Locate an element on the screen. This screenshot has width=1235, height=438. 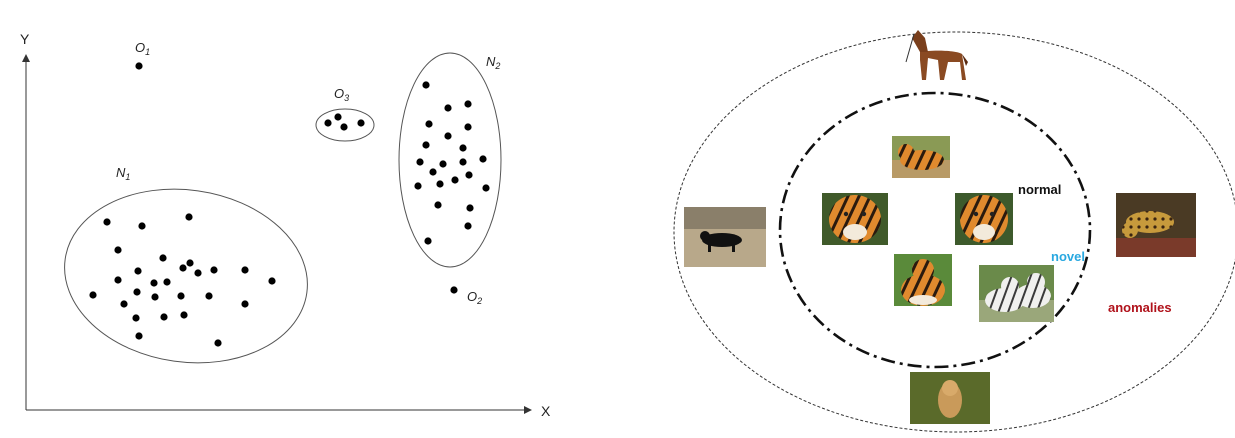
tiger-lying-image is located at coordinates (921, 157).